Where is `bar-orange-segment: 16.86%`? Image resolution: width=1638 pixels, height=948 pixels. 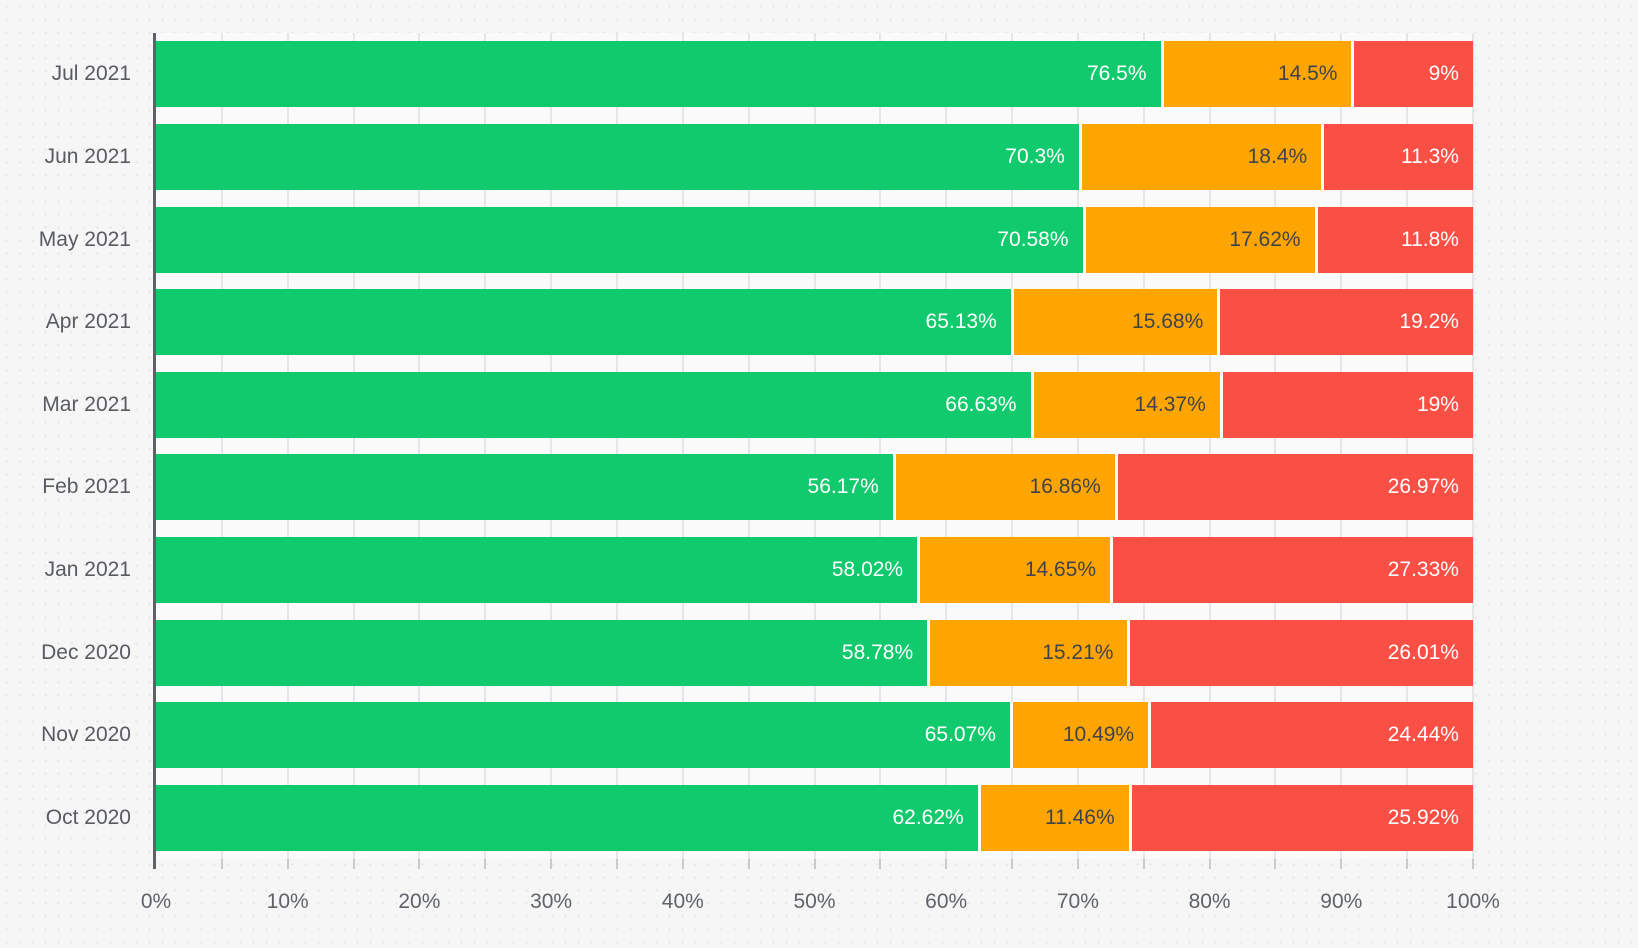 bar-orange-segment: 16.86% is located at coordinates (1006, 487).